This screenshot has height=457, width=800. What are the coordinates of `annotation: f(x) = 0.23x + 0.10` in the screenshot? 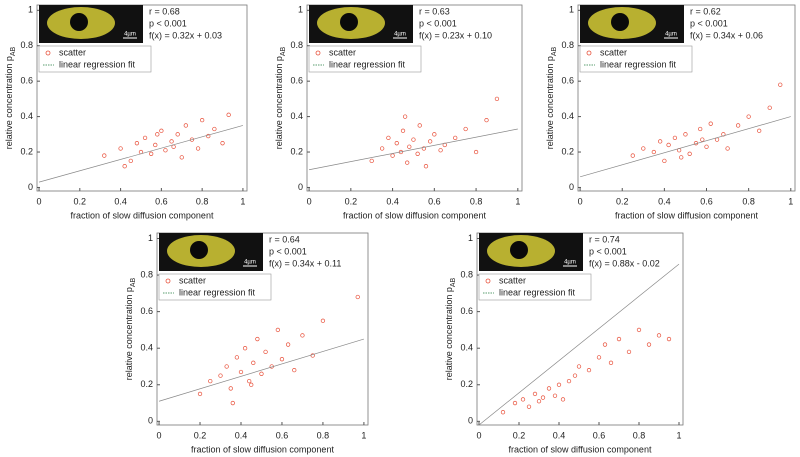 It's located at (455, 35).